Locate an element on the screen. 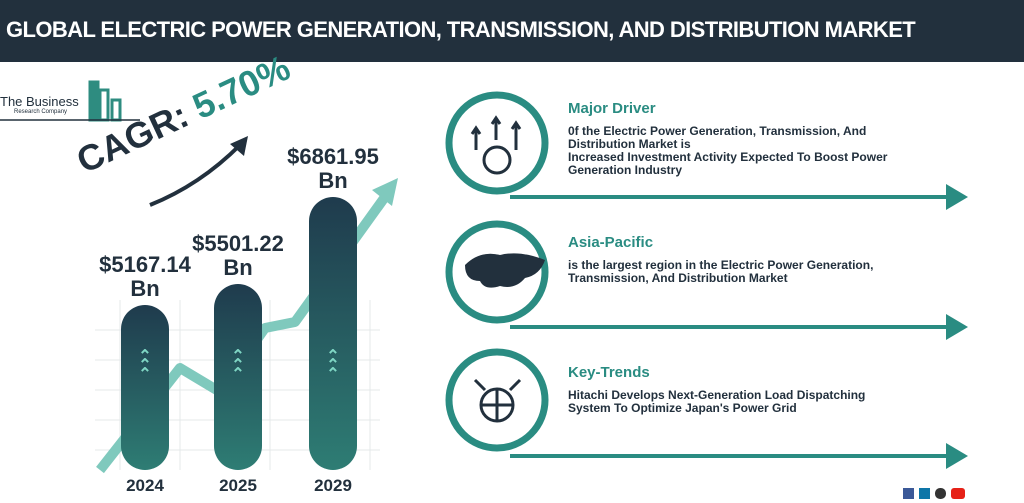  logo-sub: Research Company is located at coordinates (41, 112).